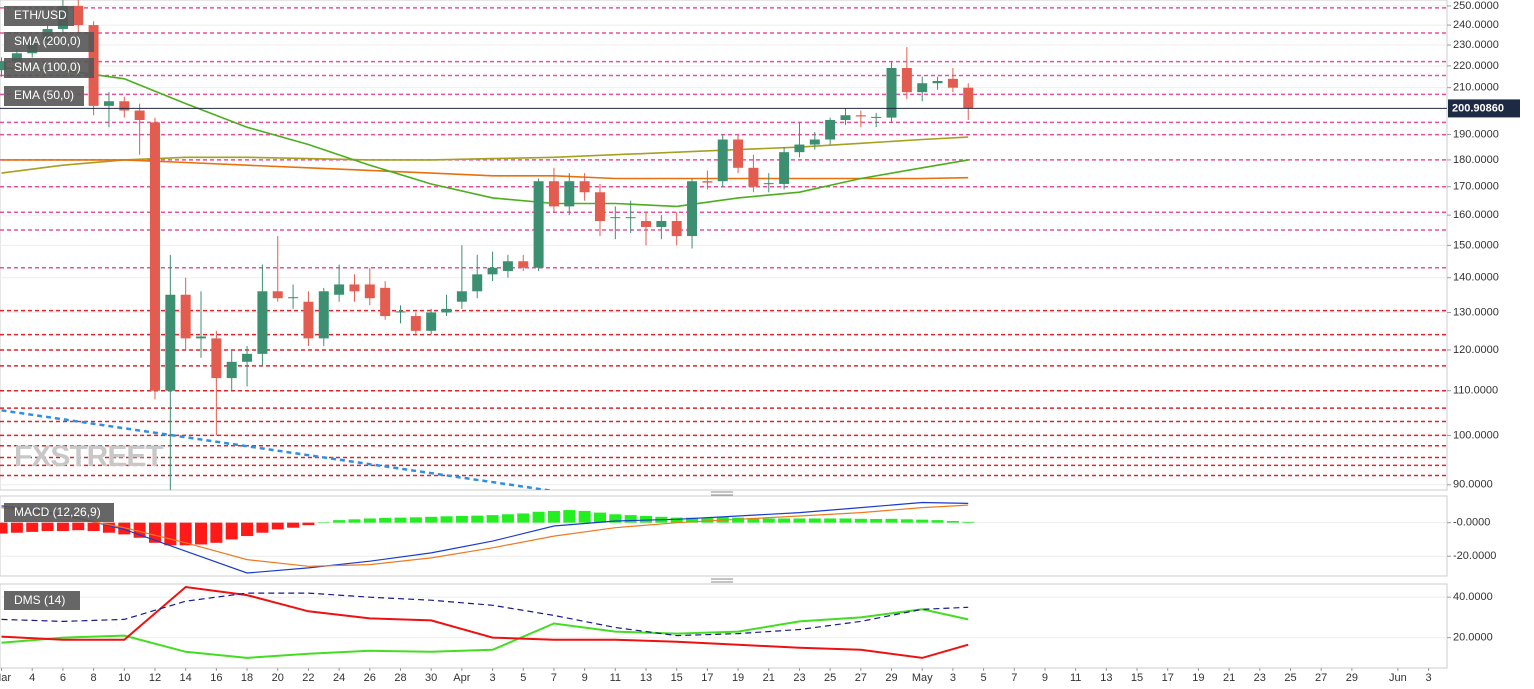 The width and height of the screenshot is (1534, 689). Describe the element at coordinates (1473, 485) in the screenshot. I see `y-tick-label: 90.0000` at that location.